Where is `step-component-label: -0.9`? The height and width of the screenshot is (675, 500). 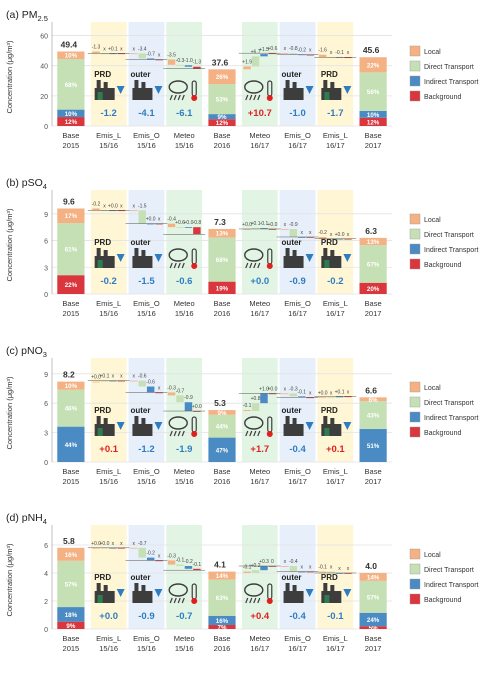 step-component-label: -0.9 is located at coordinates (188, 398).